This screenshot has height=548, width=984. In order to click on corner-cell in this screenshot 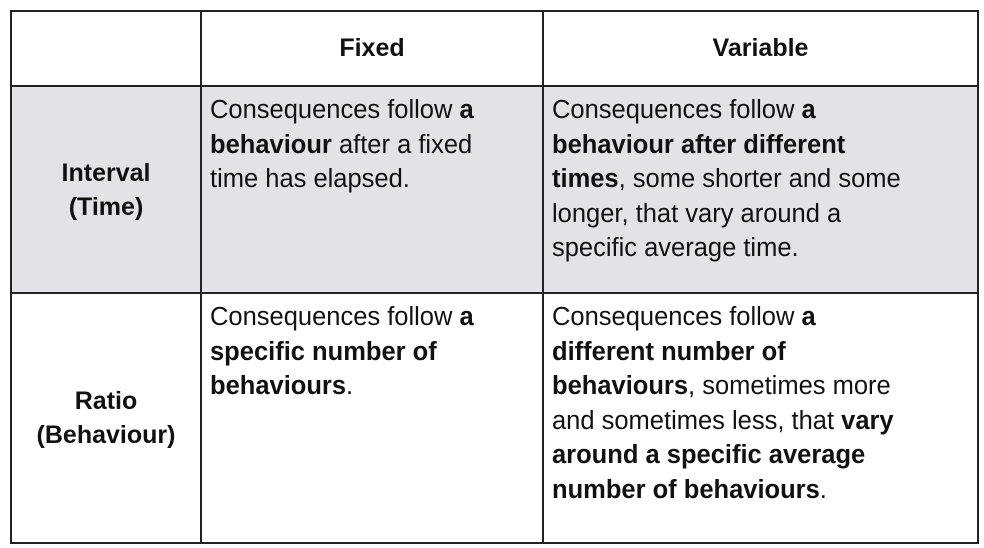, I will do `click(106, 48)`.